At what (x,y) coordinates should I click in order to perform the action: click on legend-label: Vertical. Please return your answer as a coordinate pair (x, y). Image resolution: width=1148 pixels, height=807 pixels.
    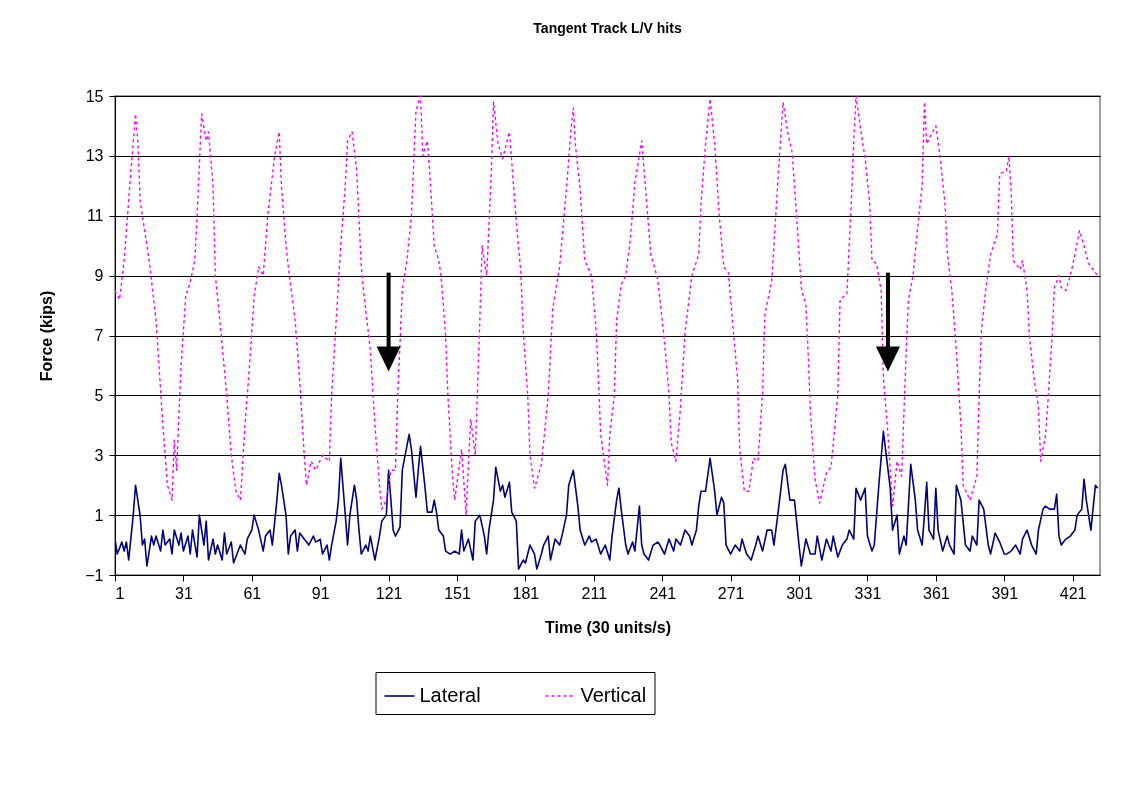
    Looking at the image, I should click on (613, 695).